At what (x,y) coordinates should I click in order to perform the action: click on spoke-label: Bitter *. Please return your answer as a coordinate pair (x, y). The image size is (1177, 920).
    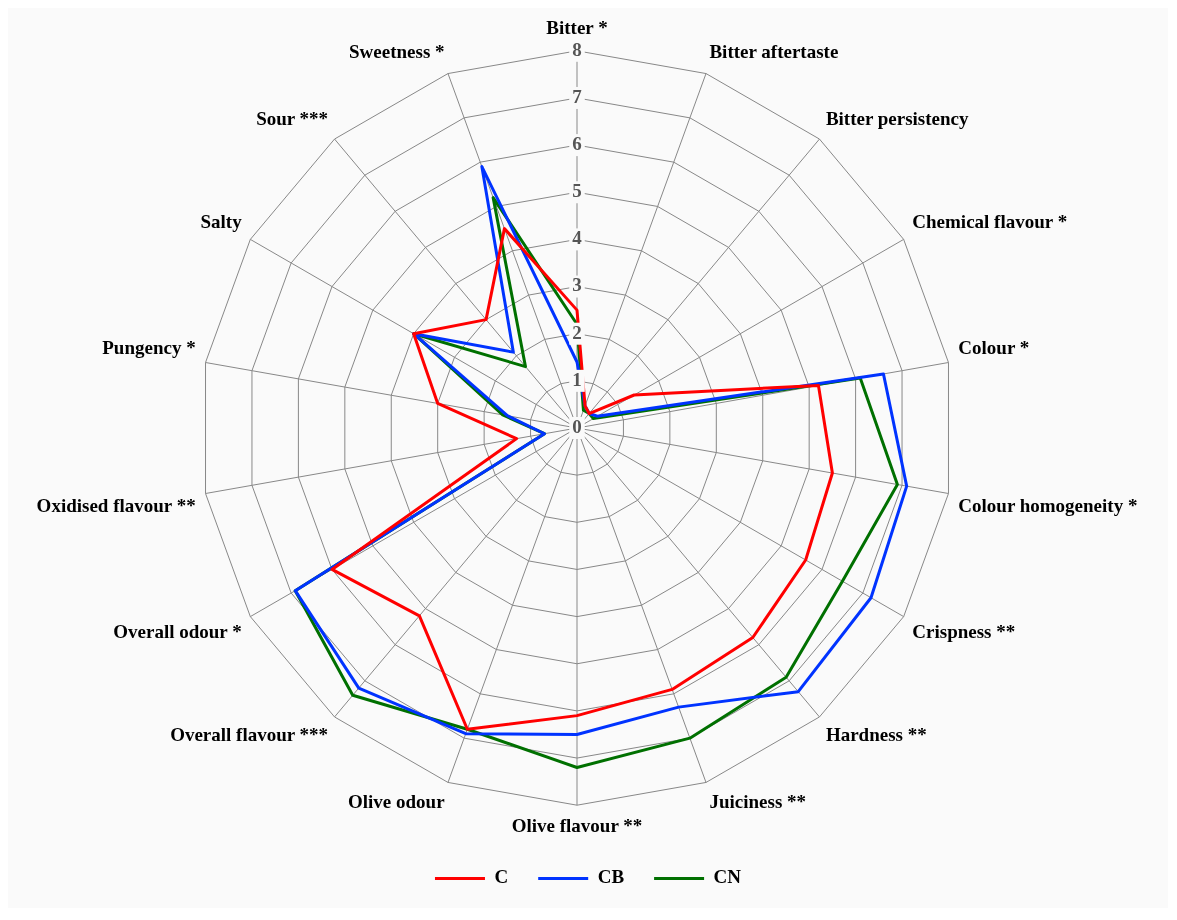
    Looking at the image, I should click on (577, 28).